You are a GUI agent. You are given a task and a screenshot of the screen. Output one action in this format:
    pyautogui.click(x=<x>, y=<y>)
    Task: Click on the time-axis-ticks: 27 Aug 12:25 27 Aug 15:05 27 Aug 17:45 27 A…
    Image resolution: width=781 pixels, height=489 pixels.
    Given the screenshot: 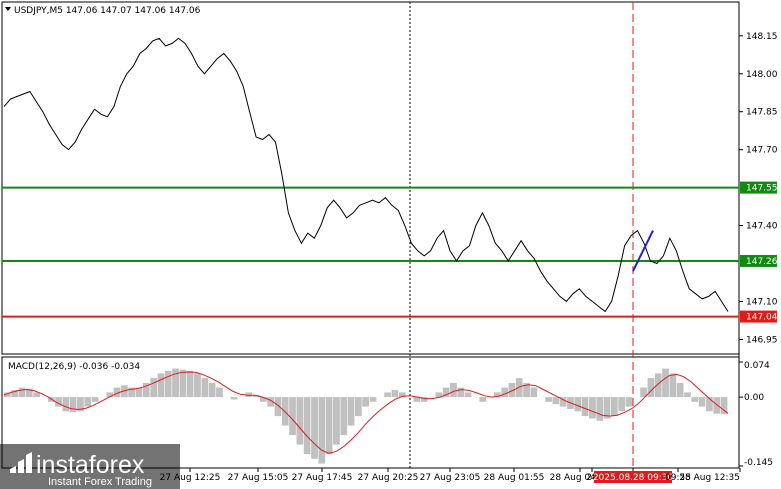 What is the action you would take?
    pyautogui.click(x=450, y=475)
    